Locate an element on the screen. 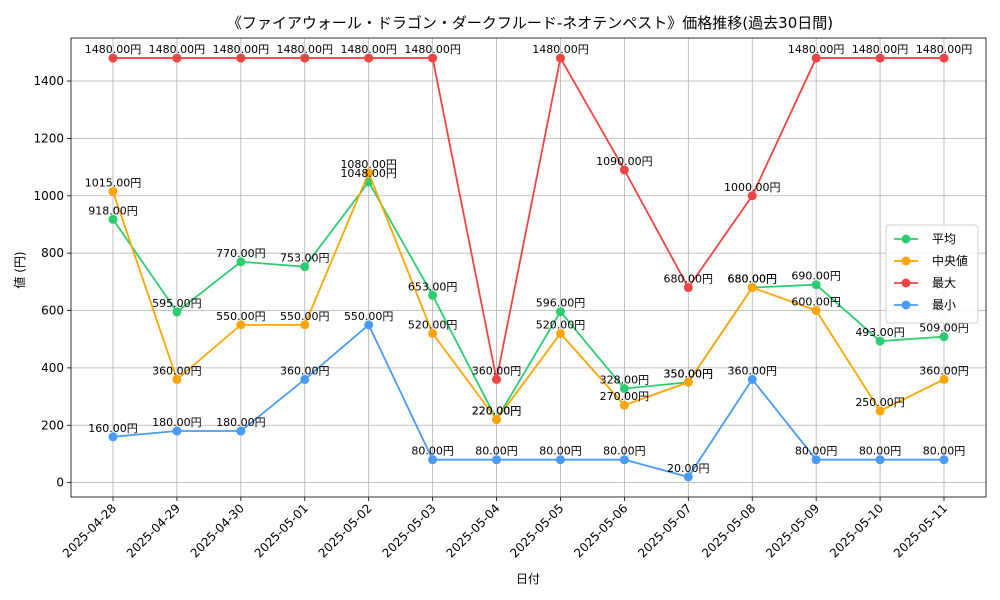 Image resolution: width=1000 pixels, height=600 pixels. legend-box is located at coordinates (932, 274).